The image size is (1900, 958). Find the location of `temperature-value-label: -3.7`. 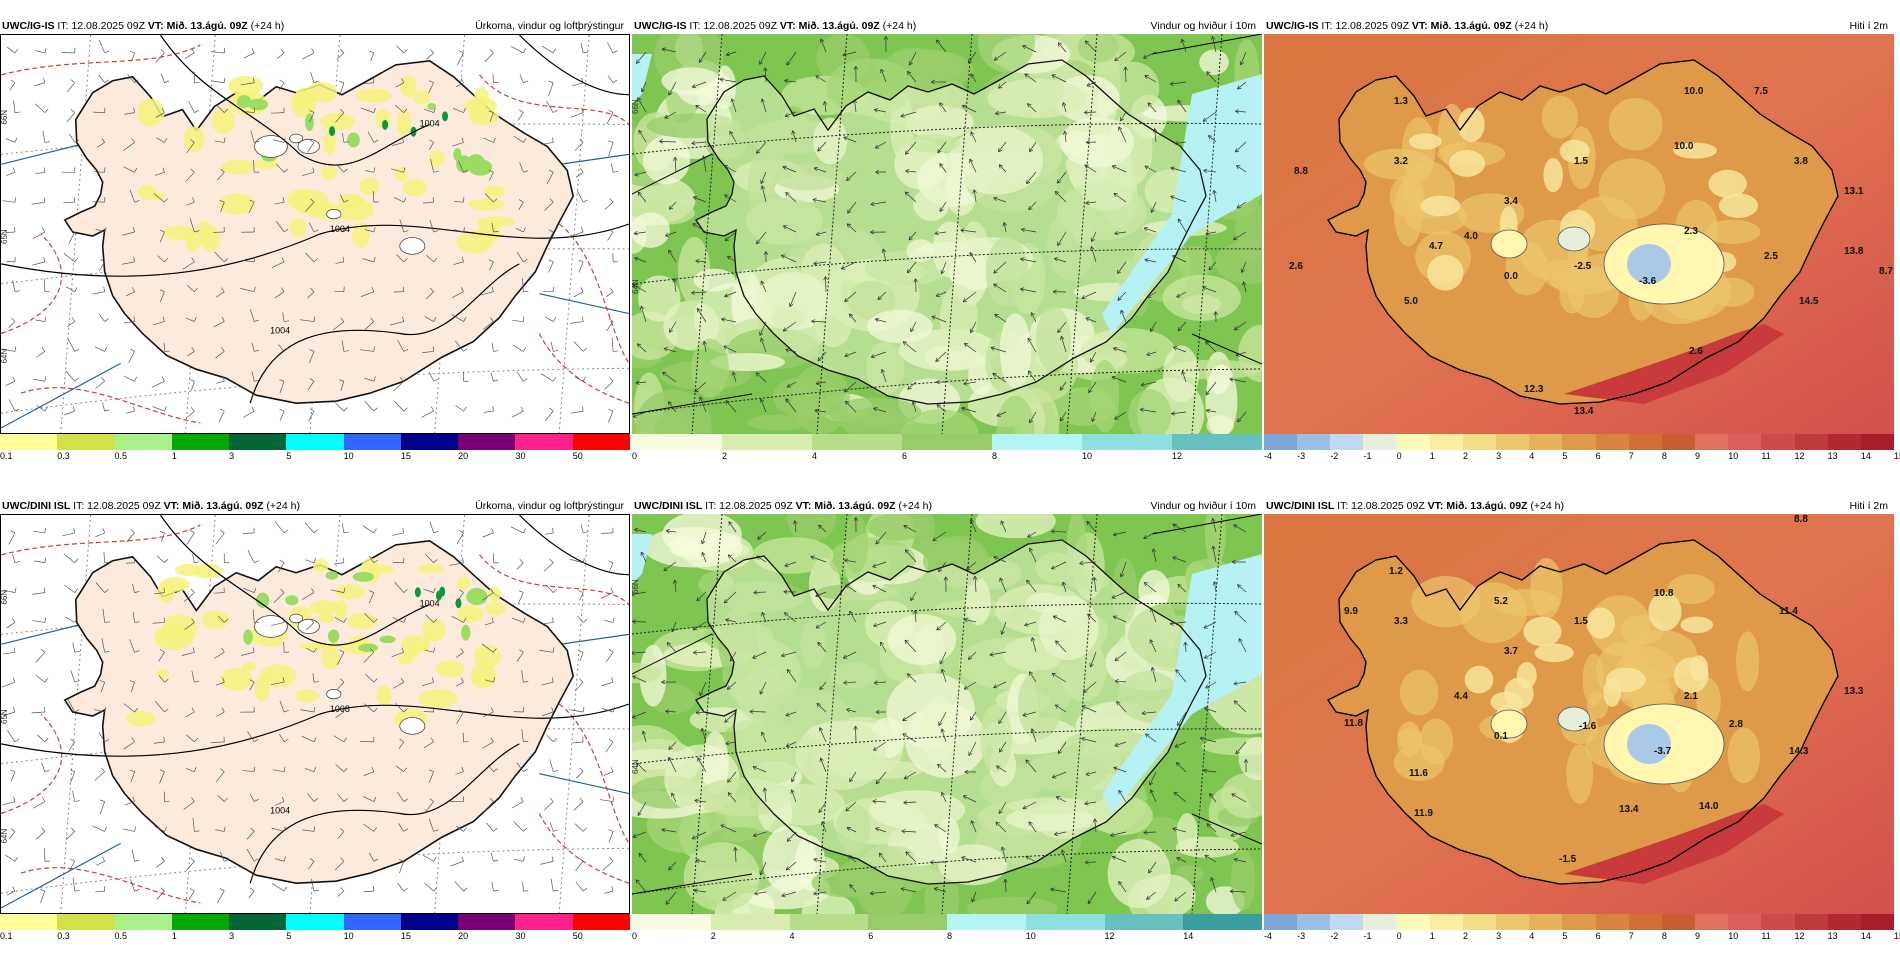

temperature-value-label: -3.7 is located at coordinates (1663, 751).